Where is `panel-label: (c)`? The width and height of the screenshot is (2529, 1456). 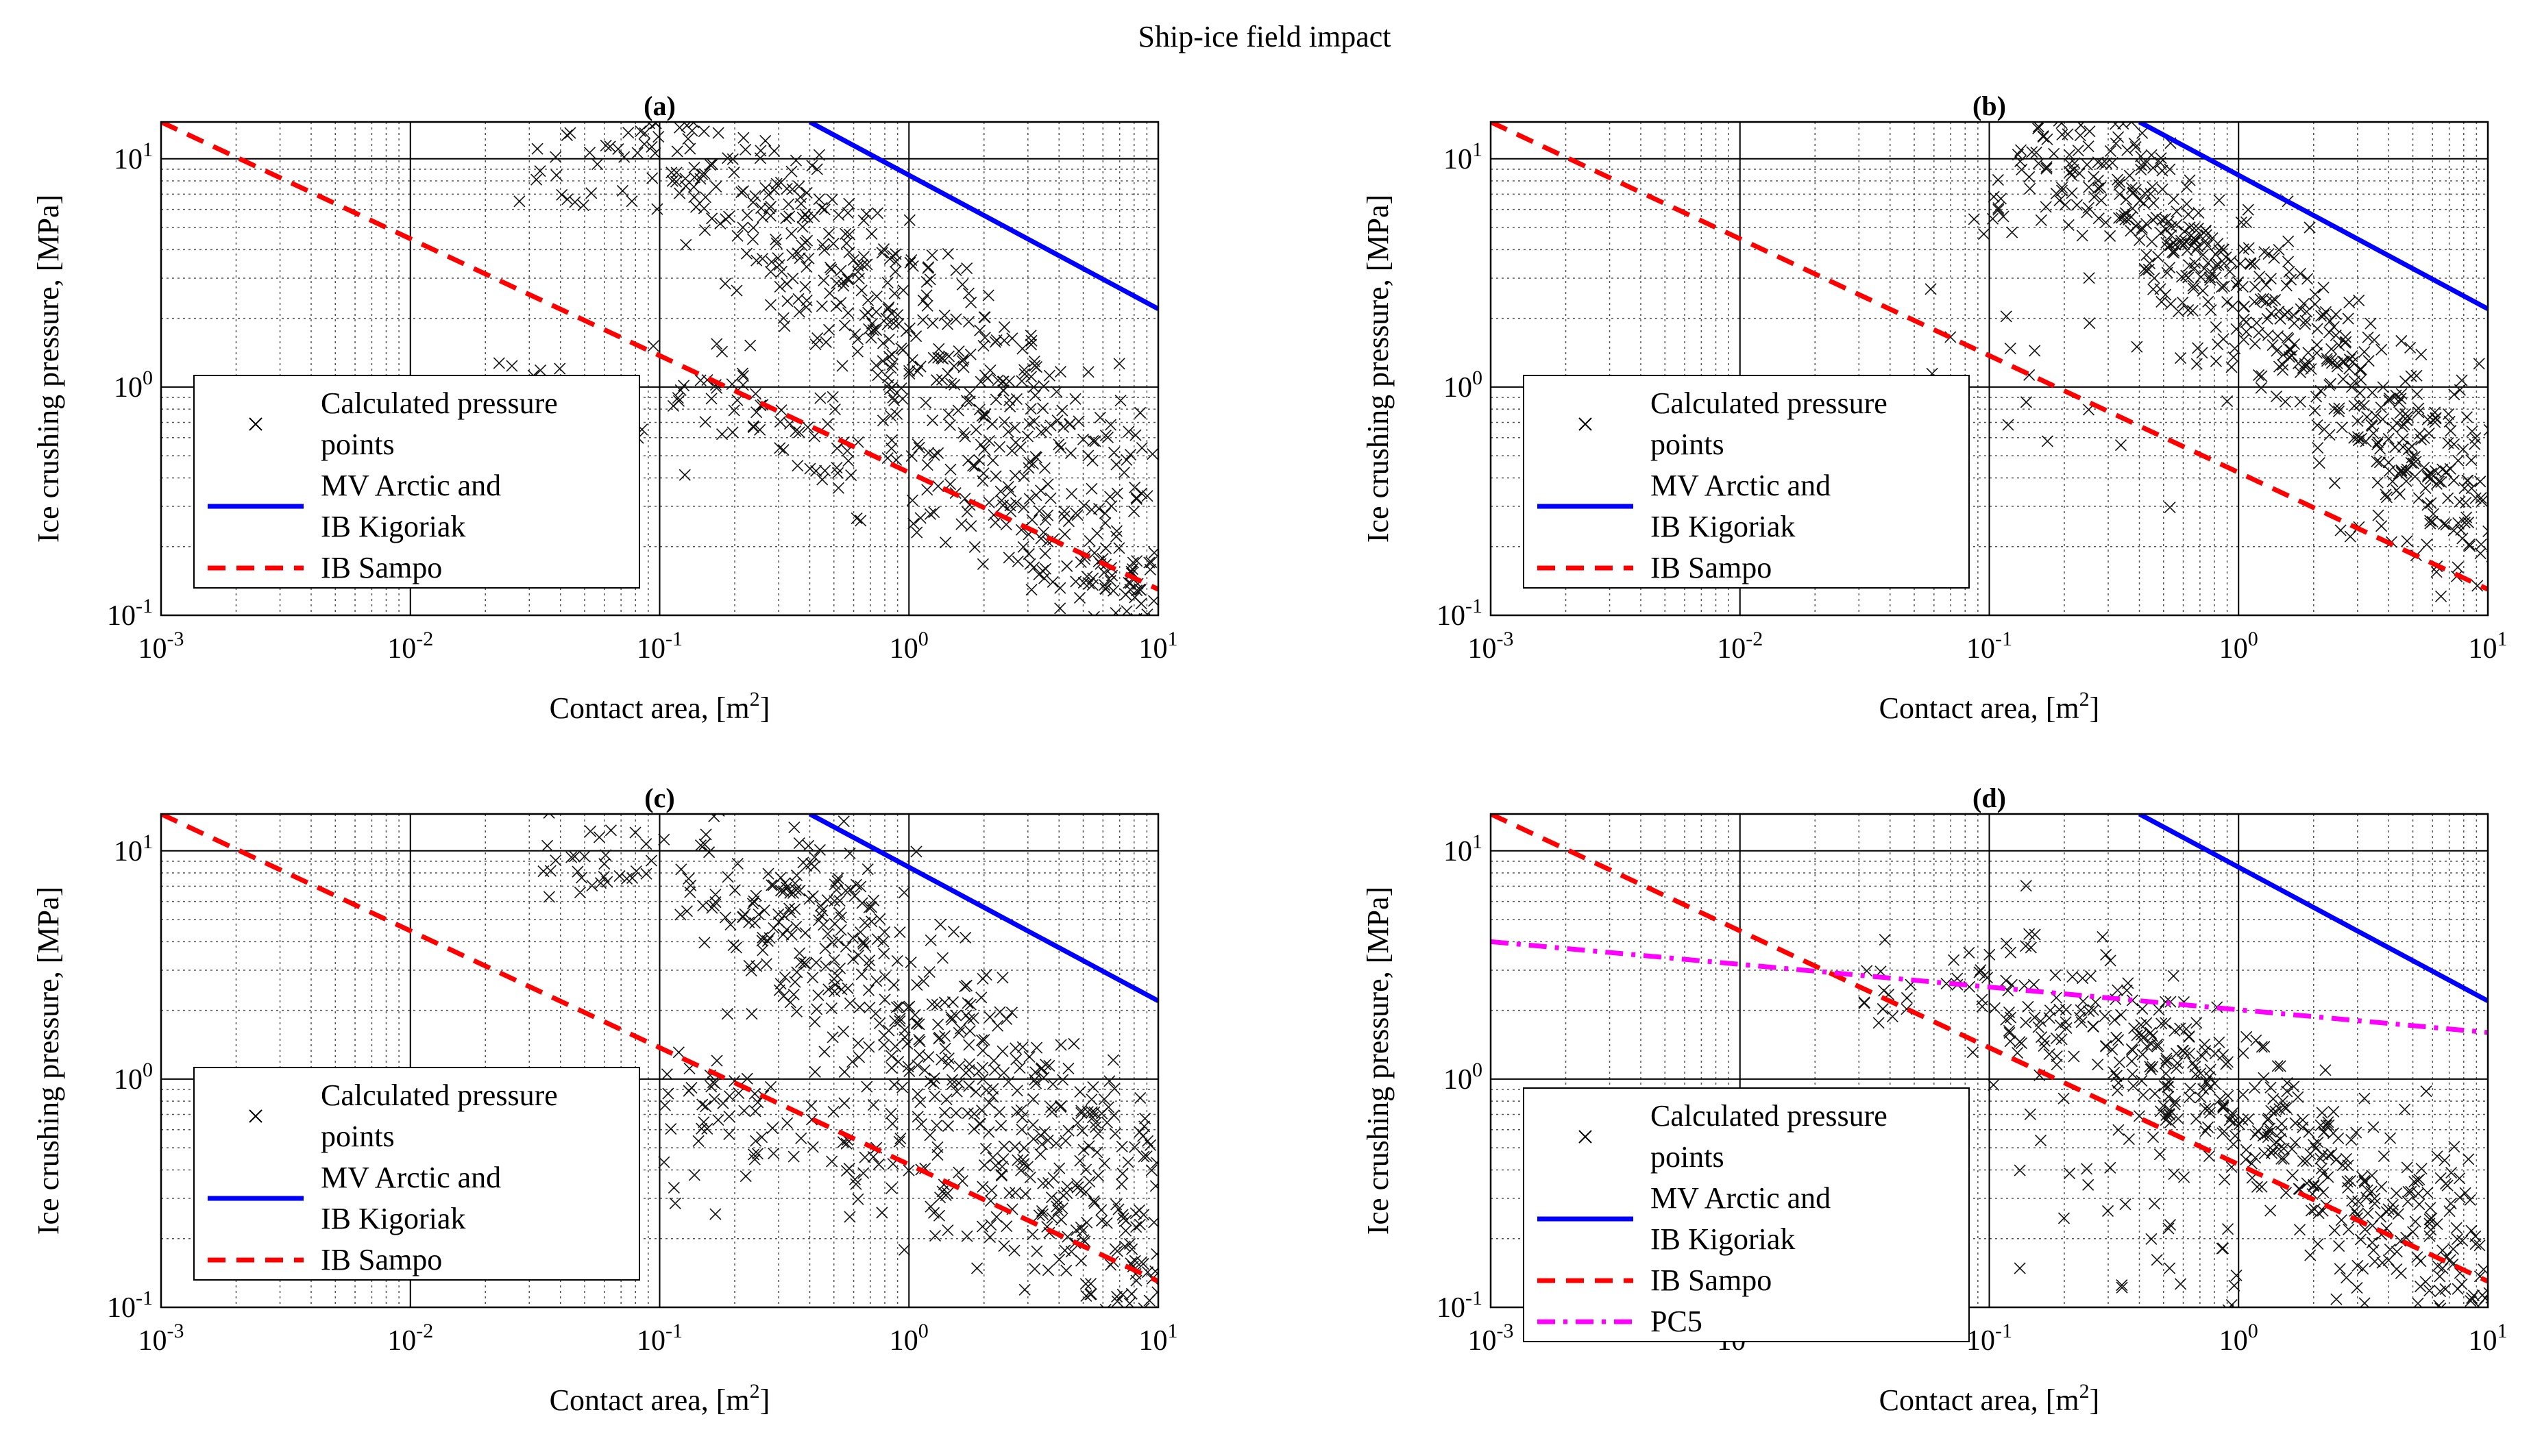
panel-label: (c) is located at coordinates (659, 797).